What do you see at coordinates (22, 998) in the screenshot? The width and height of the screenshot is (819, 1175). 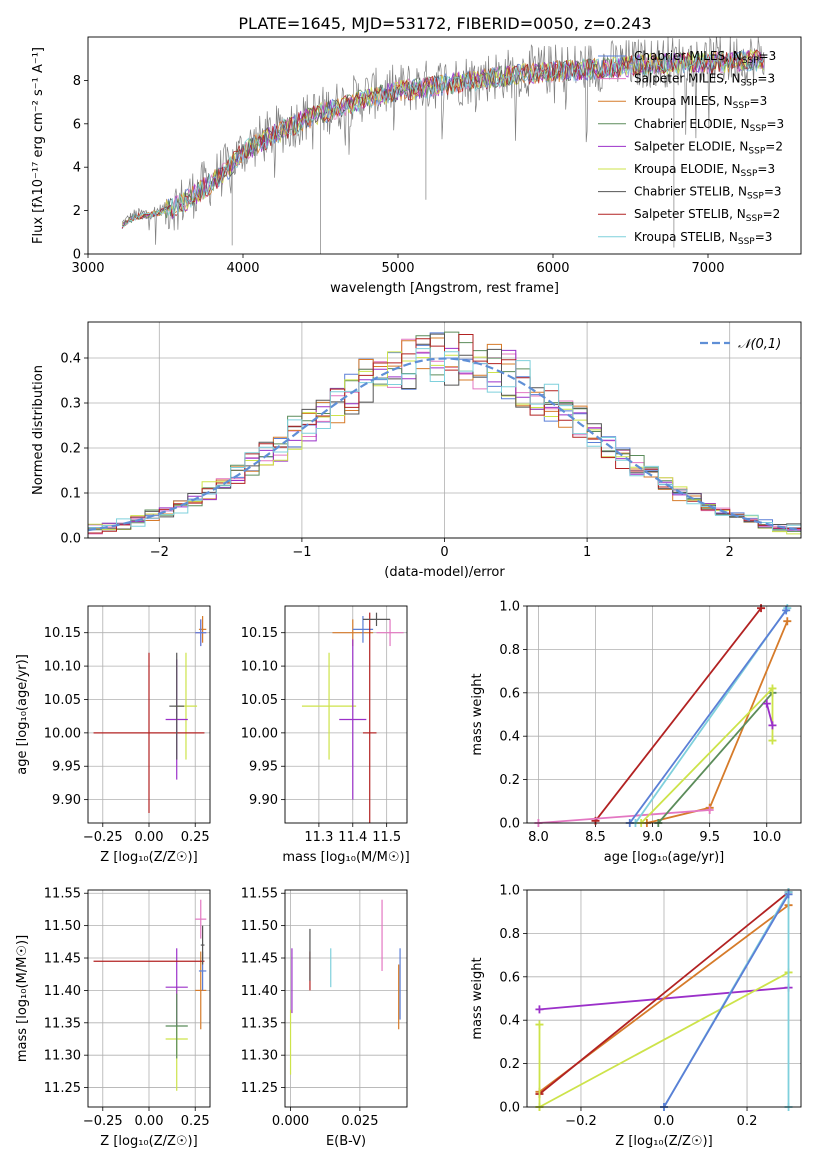 I see `y-axis-label: mass [log₁₀(M/M☉)]` at bounding box center [22, 998].